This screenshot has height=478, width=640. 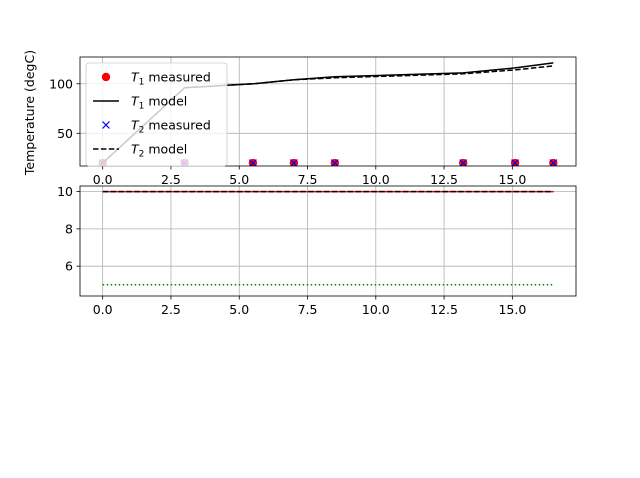 What do you see at coordinates (65, 133) in the screenshot?
I see `y-tick-label: 50` at bounding box center [65, 133].